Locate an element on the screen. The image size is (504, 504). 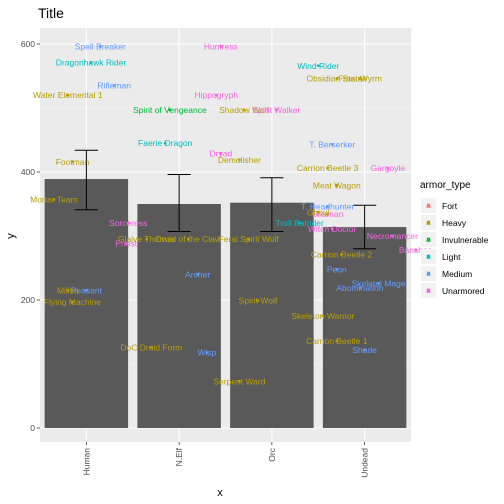
point-label: Banshee is located at coordinates (416, 250).